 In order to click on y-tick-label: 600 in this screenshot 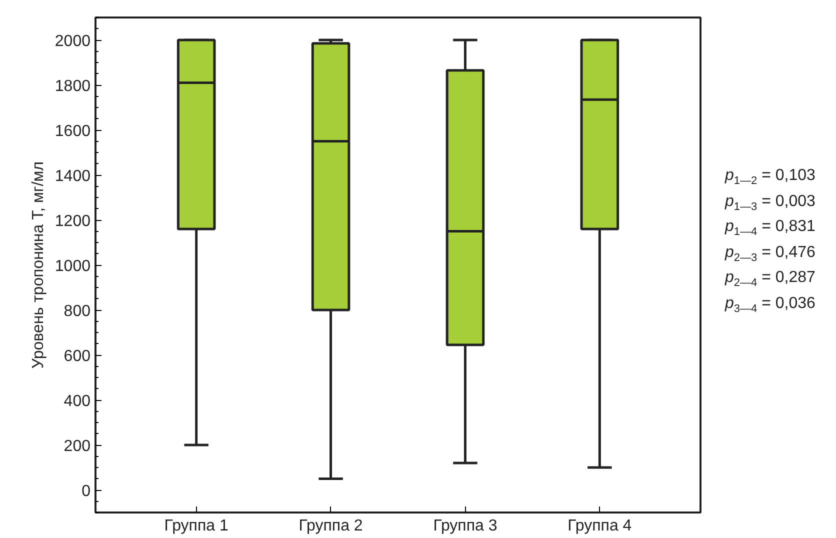, I will do `click(77, 356)`.